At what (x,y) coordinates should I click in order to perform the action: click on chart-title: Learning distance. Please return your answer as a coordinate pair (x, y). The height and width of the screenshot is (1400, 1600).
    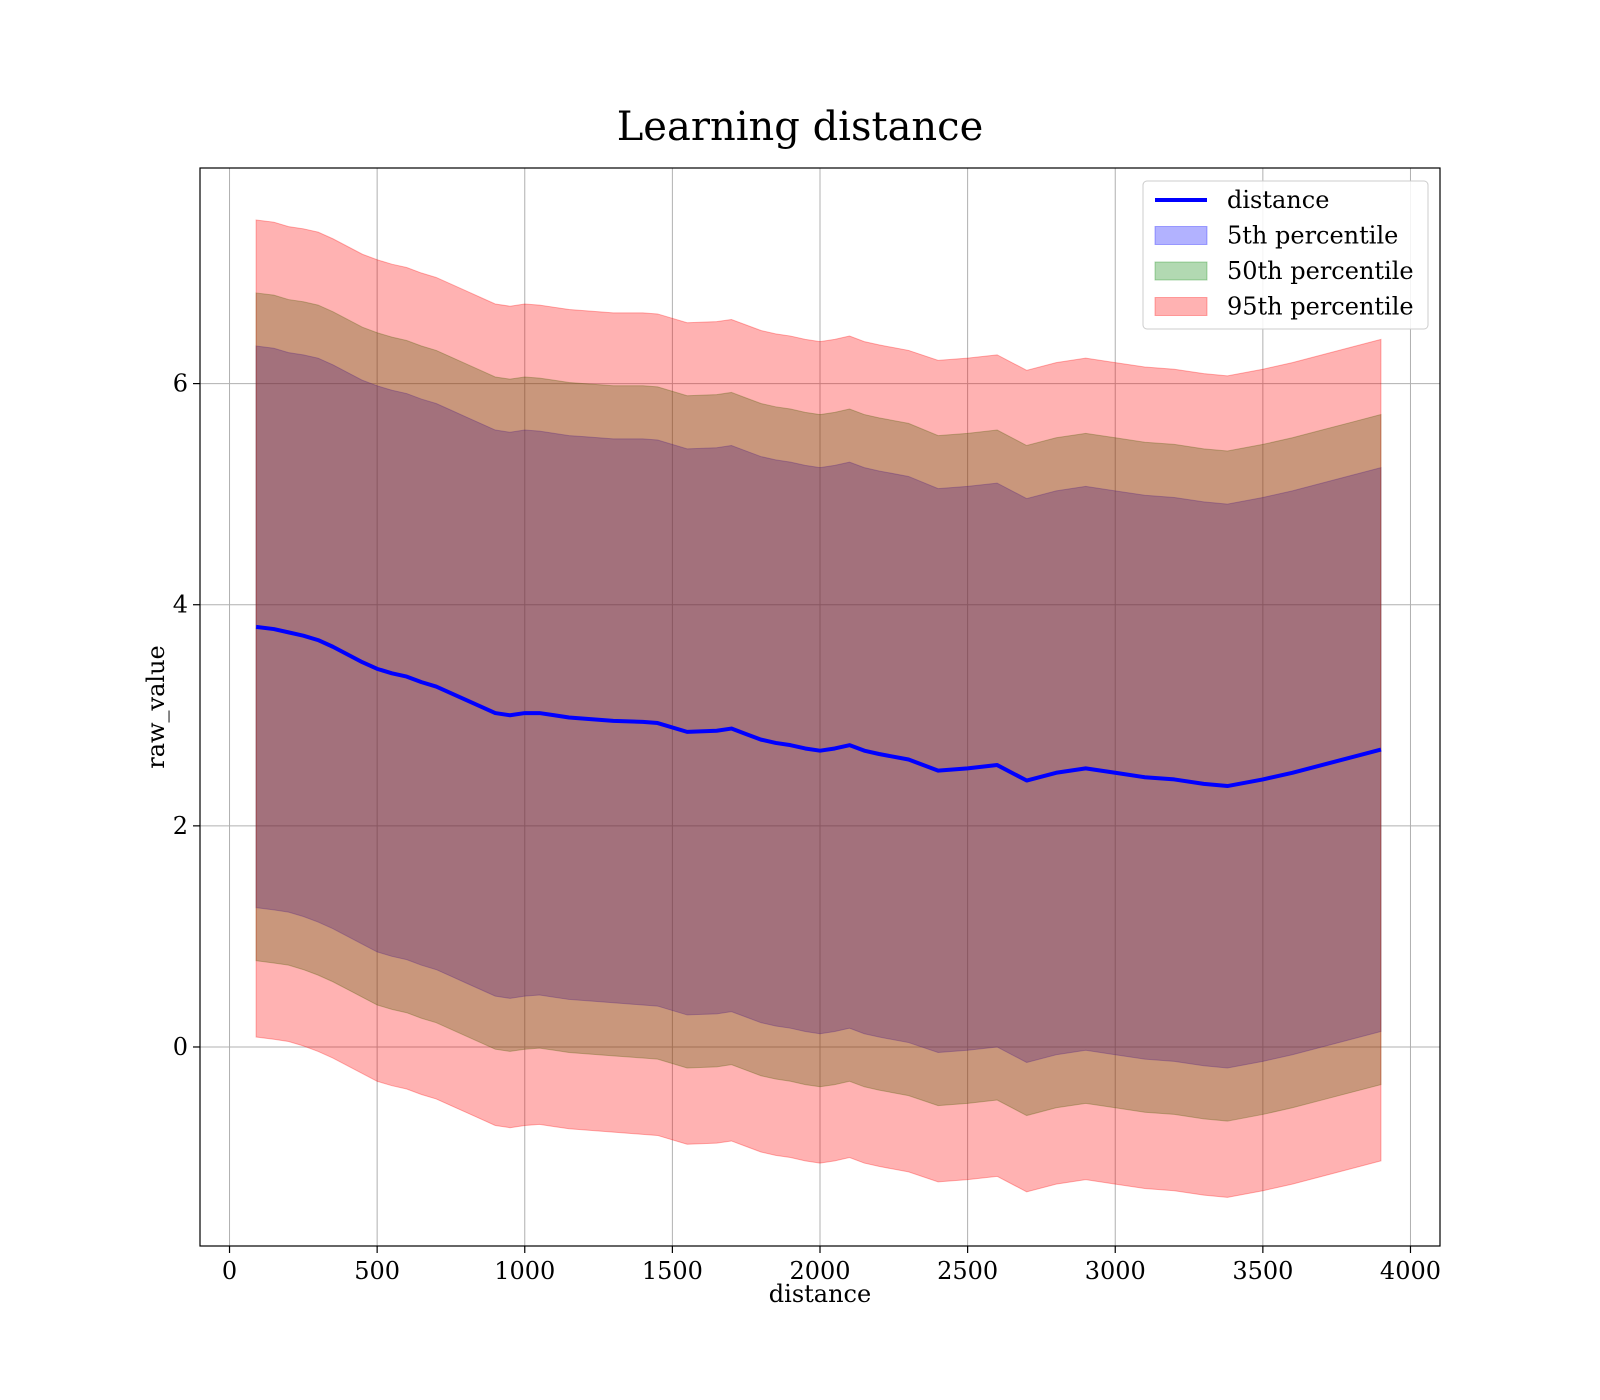
    Looking at the image, I should click on (800, 127).